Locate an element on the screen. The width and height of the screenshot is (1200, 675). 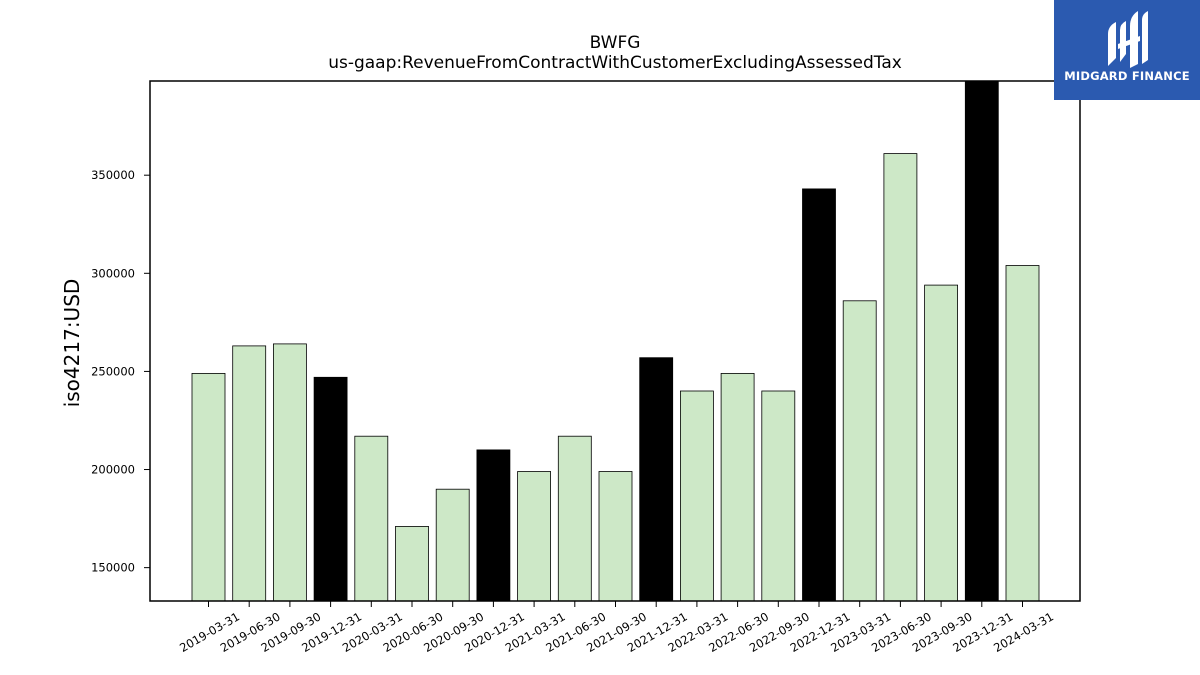
y-tick-label: 350000 is located at coordinates (113, 175).